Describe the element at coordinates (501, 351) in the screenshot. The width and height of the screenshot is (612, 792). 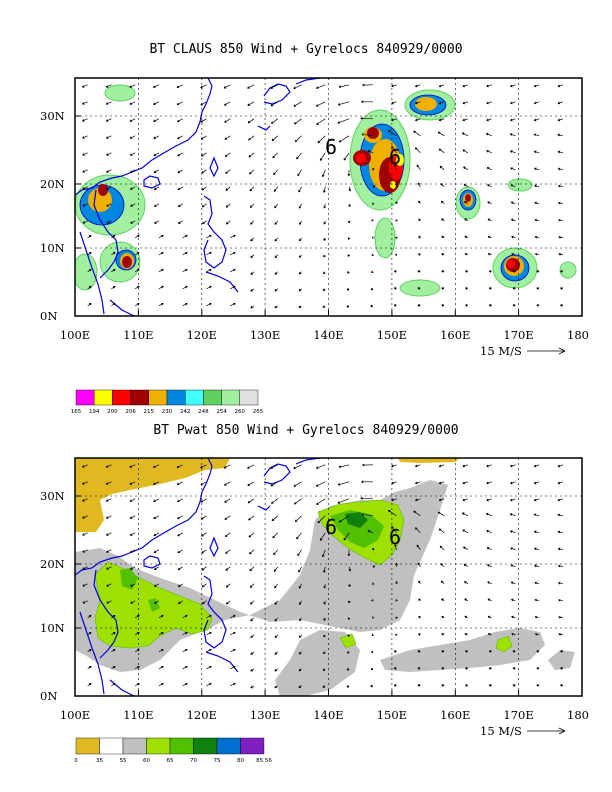
I see `wind-scale-label: 15 M/S` at that location.